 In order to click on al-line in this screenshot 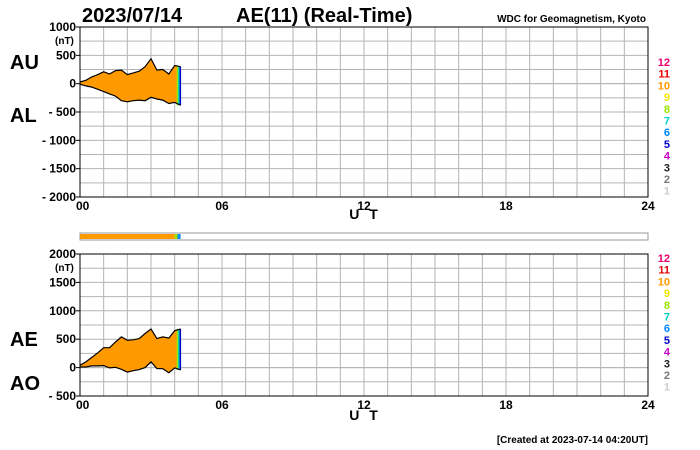, I will do `click(130, 94)`.